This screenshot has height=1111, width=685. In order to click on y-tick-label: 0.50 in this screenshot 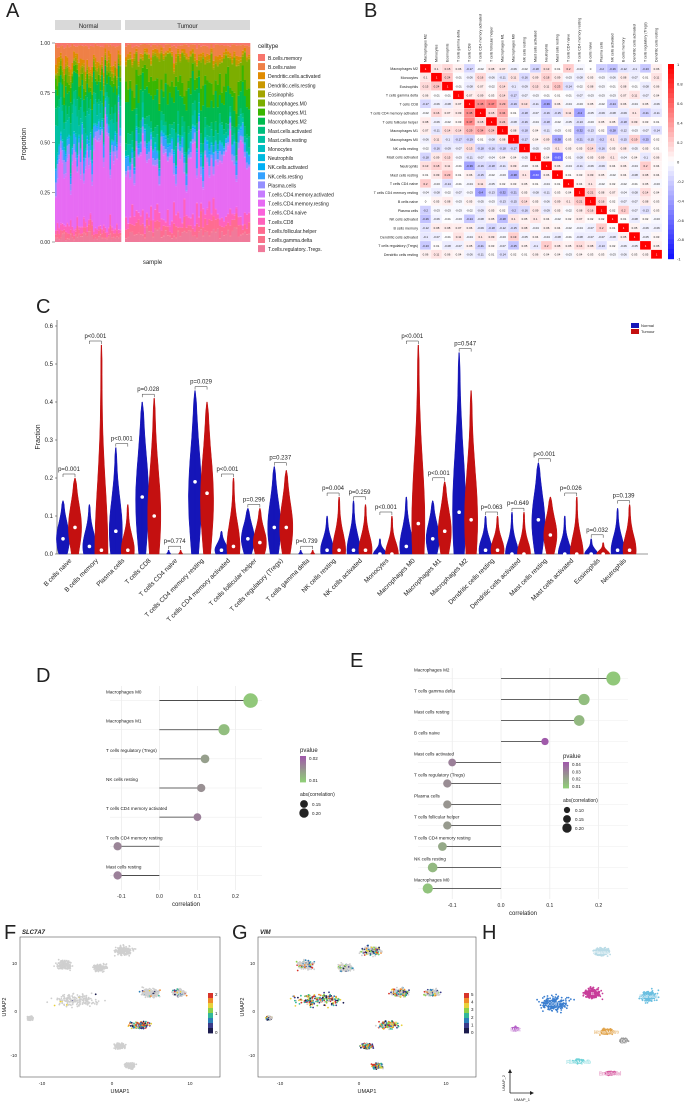, I will do `click(45, 144)`.